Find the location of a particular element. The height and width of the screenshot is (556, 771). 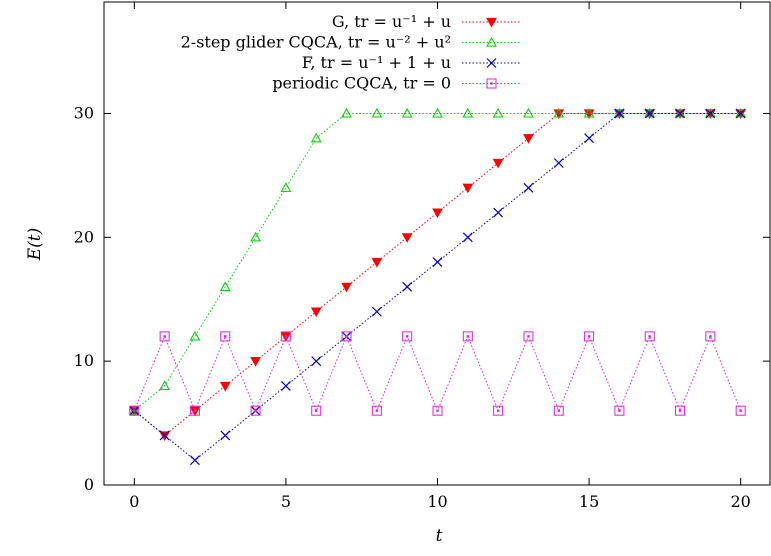

x-tick-label: 10 is located at coordinates (437, 501).